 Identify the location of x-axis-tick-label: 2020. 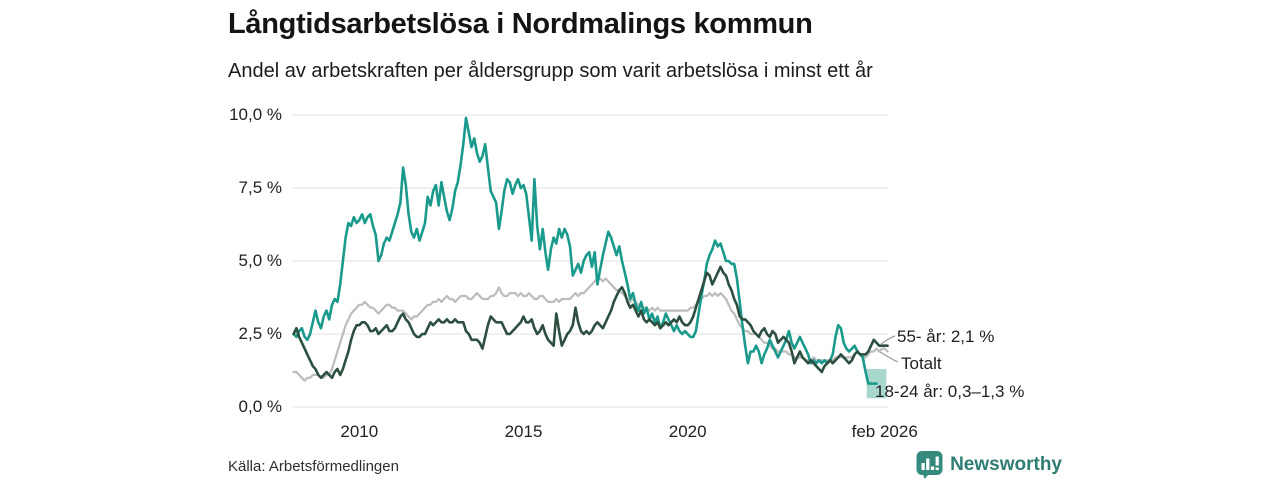
(687, 431).